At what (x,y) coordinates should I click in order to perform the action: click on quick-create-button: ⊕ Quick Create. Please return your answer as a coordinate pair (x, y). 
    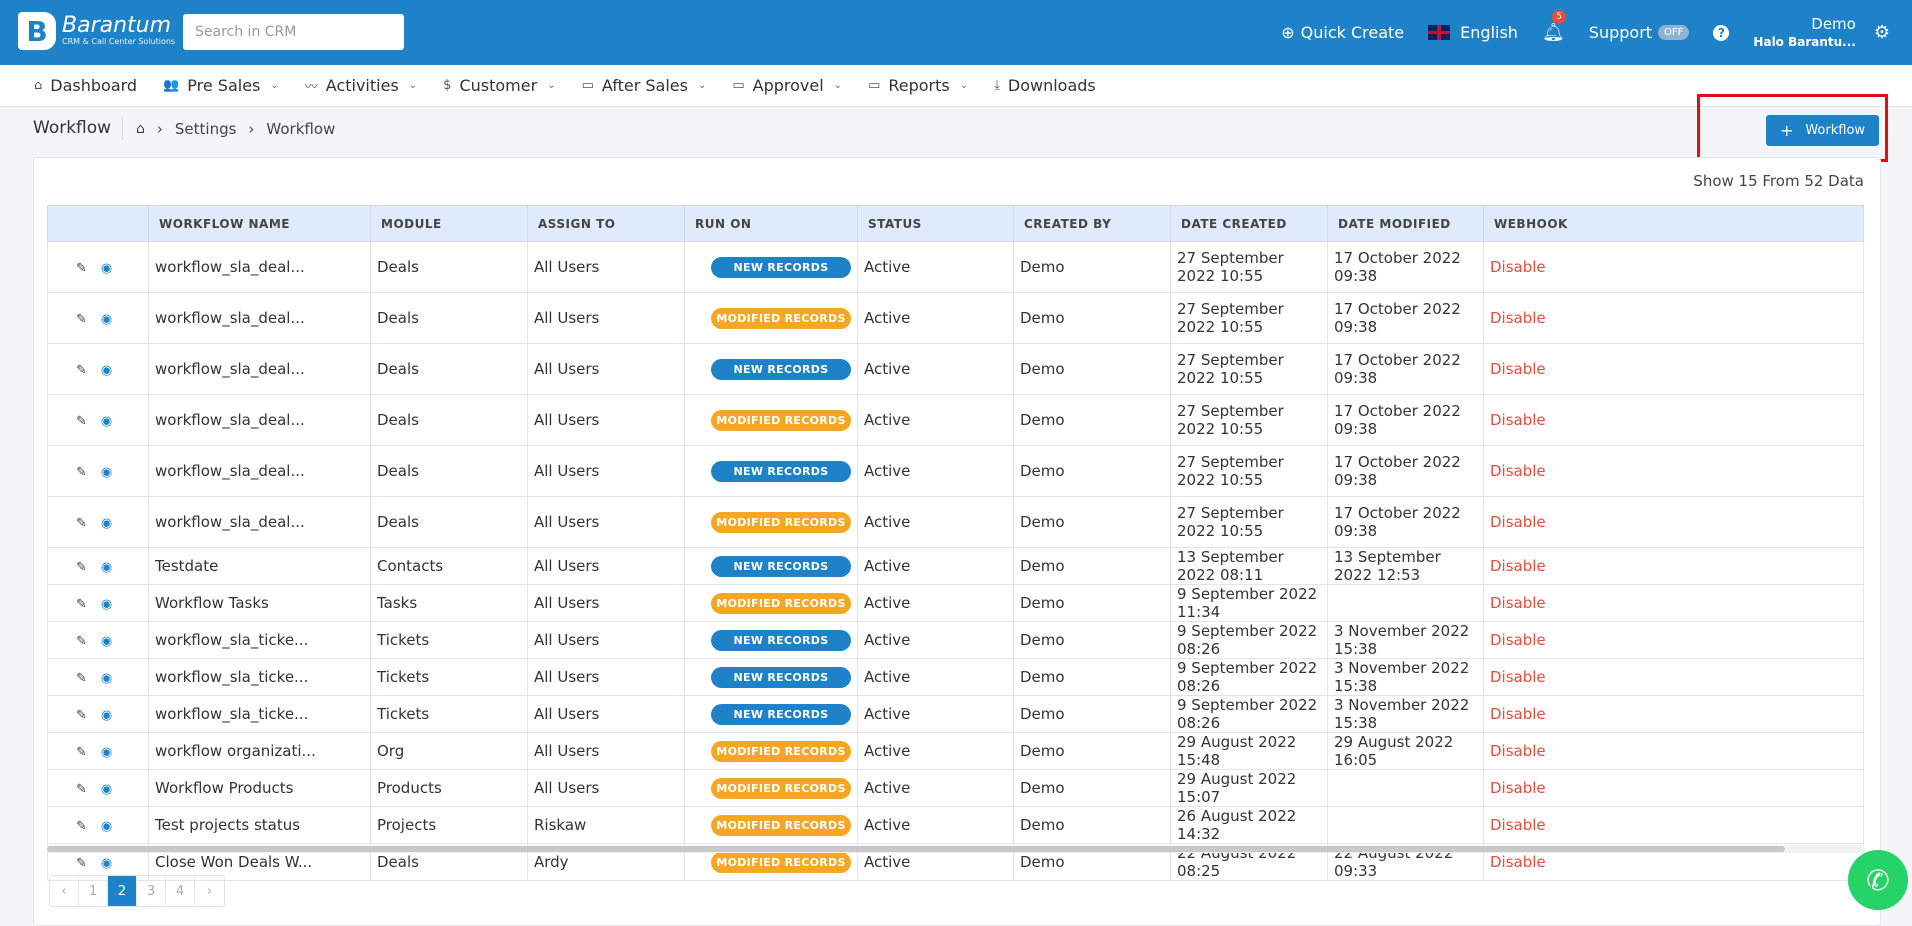
    Looking at the image, I should click on (1343, 32).